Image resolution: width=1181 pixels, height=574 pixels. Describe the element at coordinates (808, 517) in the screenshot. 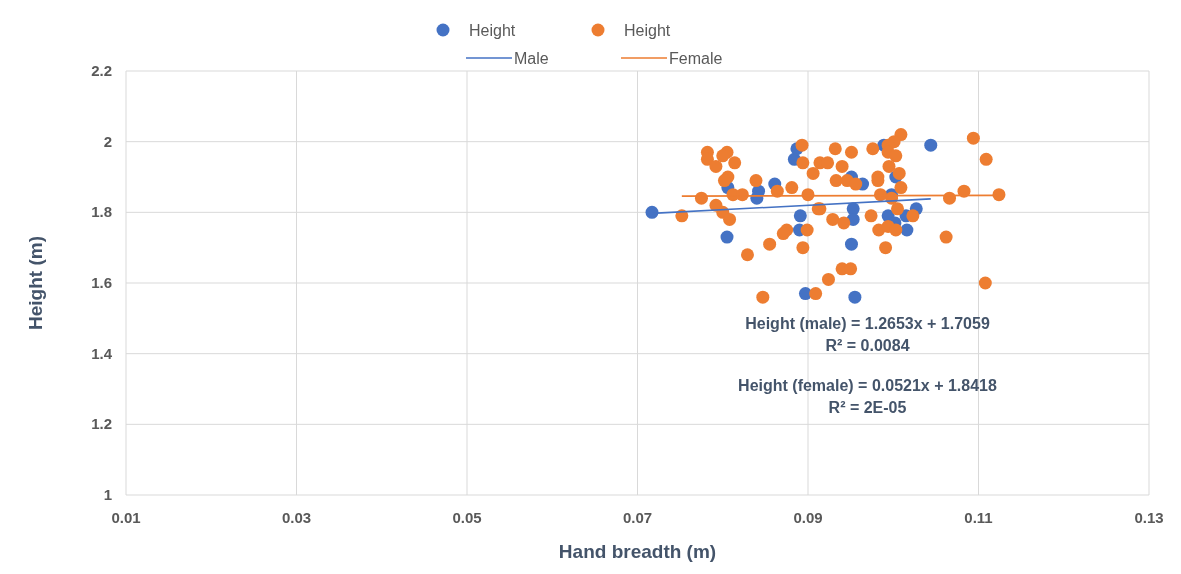

I see `x-tick-label: 0.09` at that location.